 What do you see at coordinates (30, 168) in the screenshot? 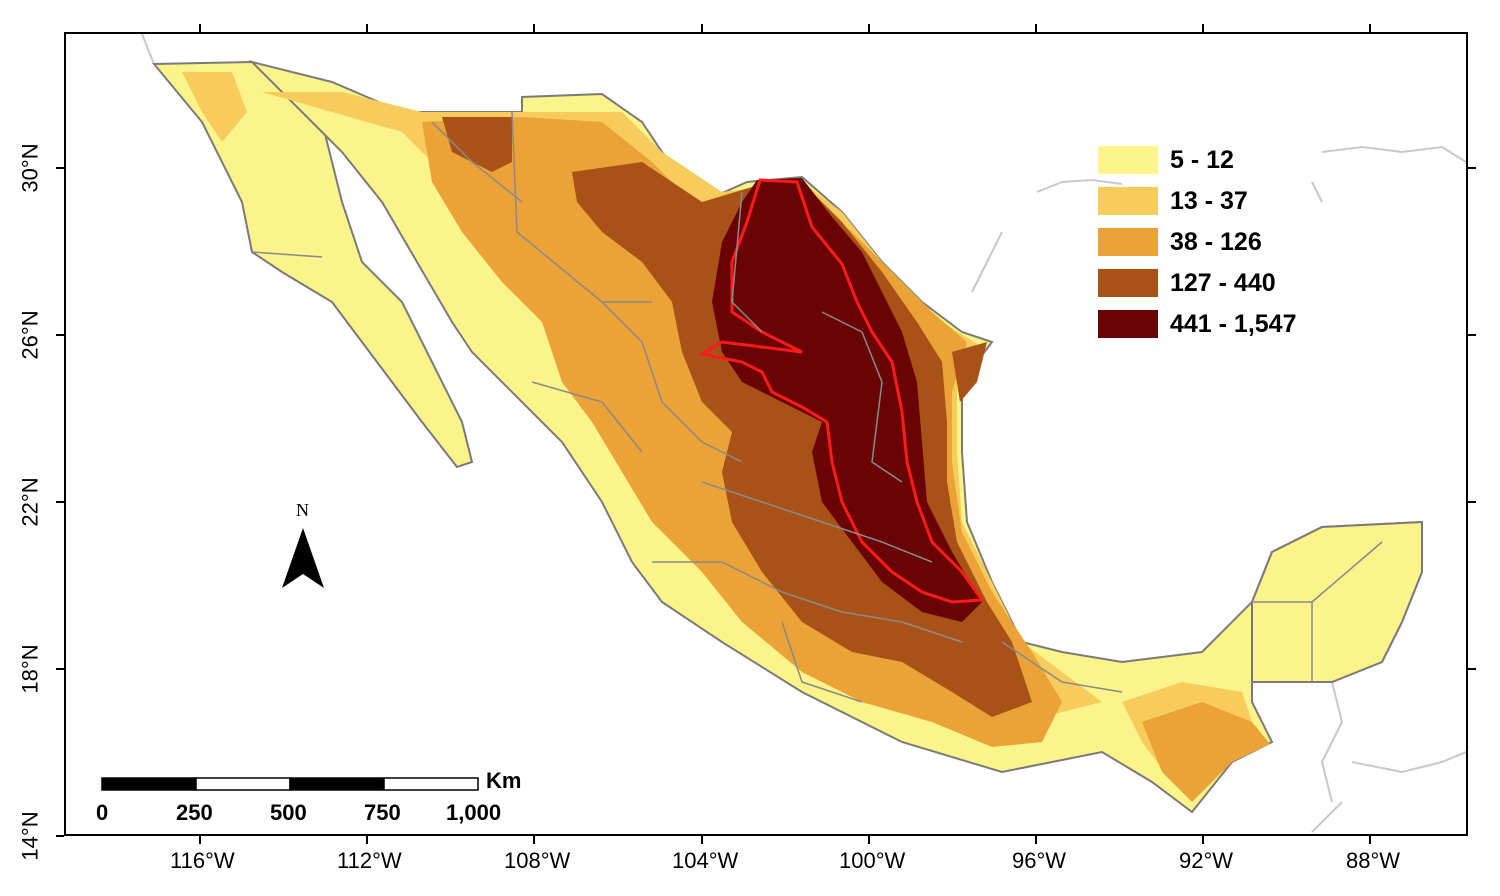
I see `lat-label-30n: 30°N` at bounding box center [30, 168].